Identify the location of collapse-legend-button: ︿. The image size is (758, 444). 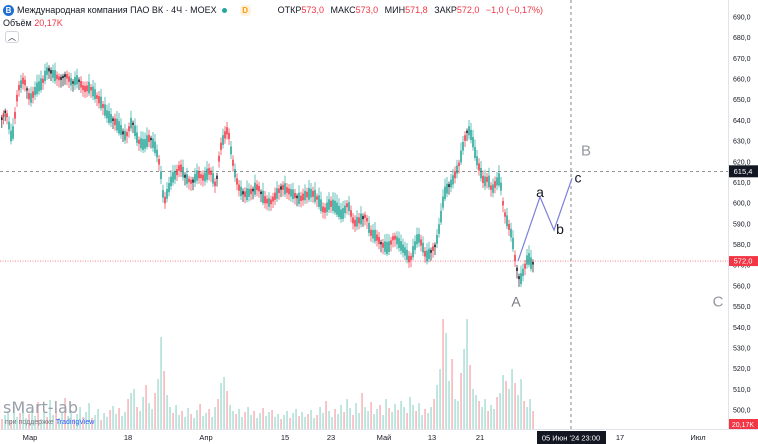
(12, 37).